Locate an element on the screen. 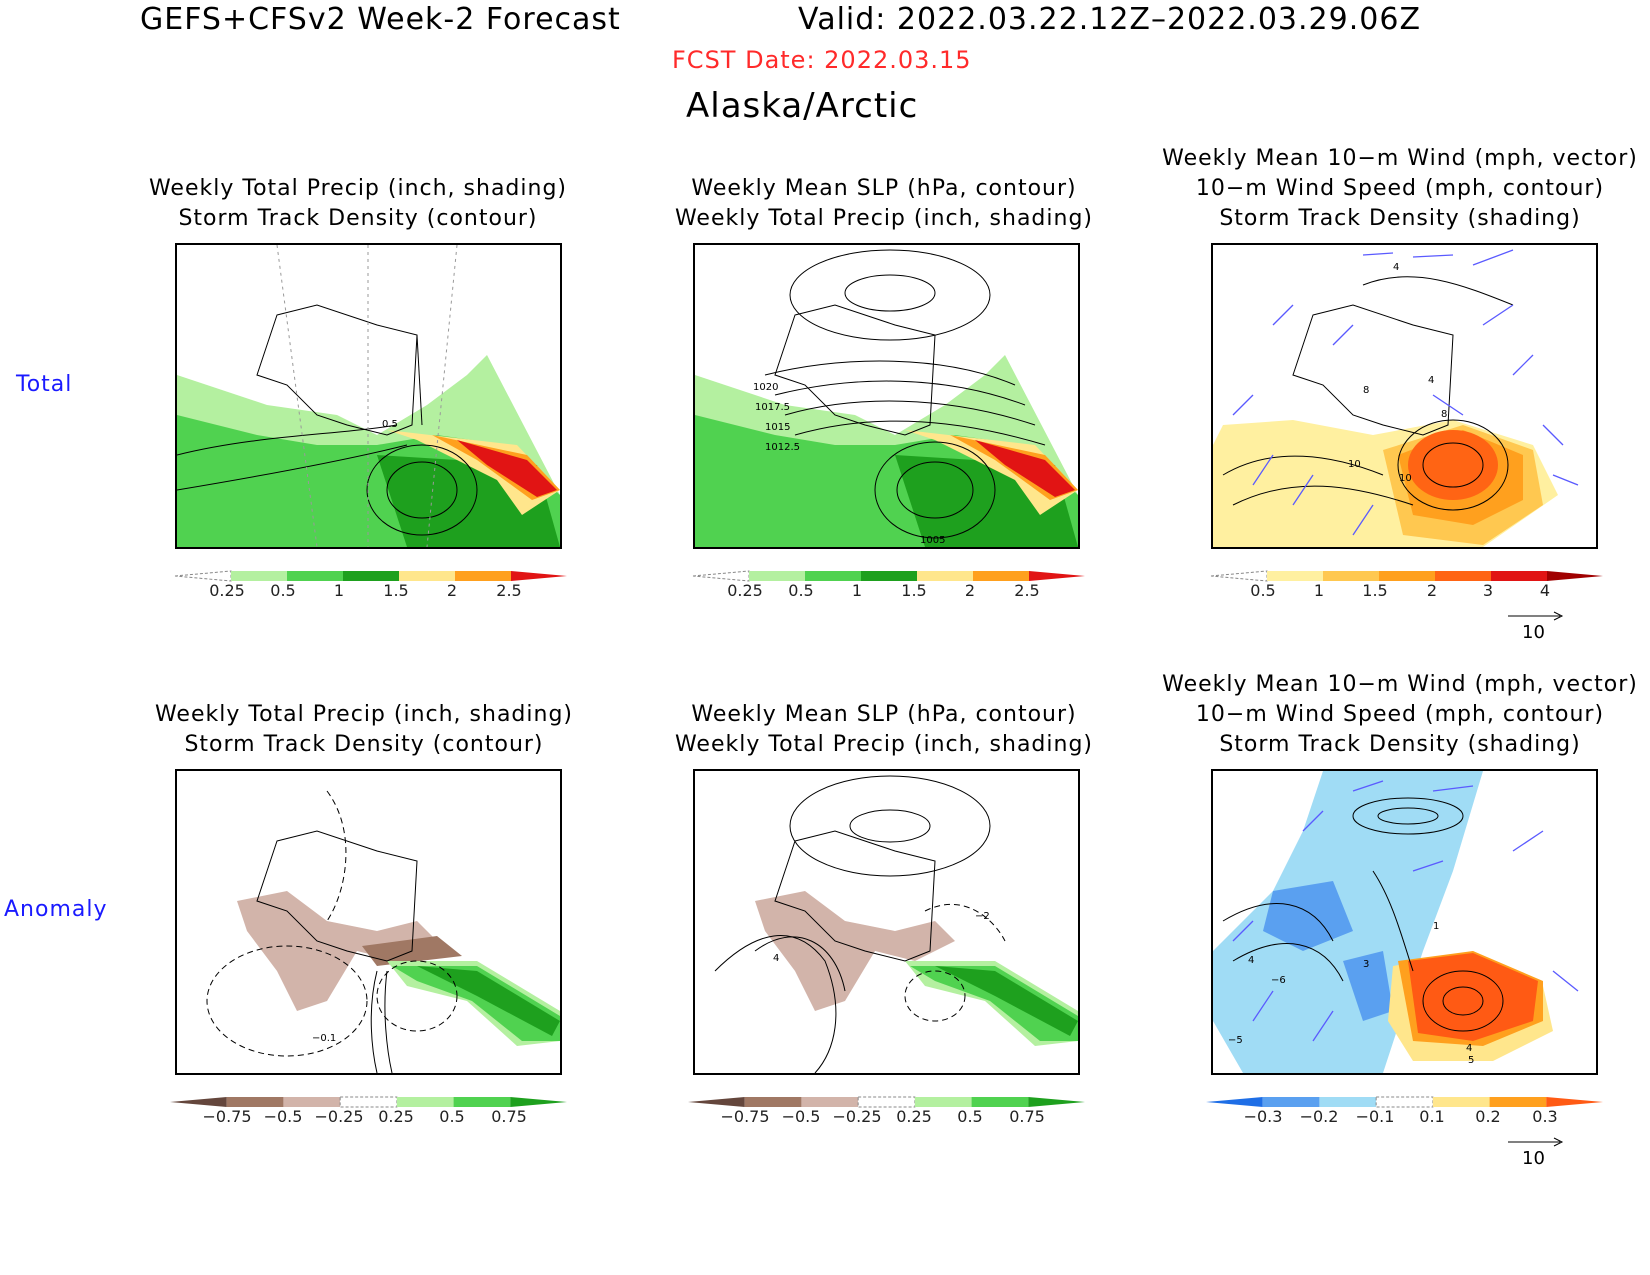 The image size is (1650, 1275). svg-text: 1015 is located at coordinates (777, 427).